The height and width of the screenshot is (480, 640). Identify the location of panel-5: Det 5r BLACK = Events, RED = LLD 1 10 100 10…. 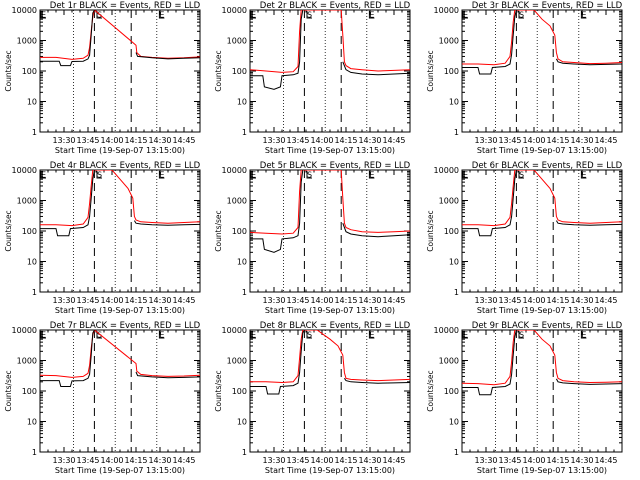
(312, 238).